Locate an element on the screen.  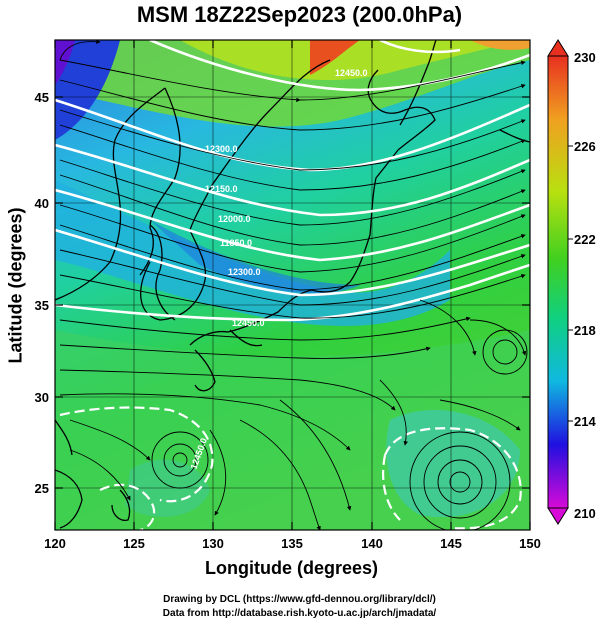
colorbar-tick-label: 218 is located at coordinates (585, 330).